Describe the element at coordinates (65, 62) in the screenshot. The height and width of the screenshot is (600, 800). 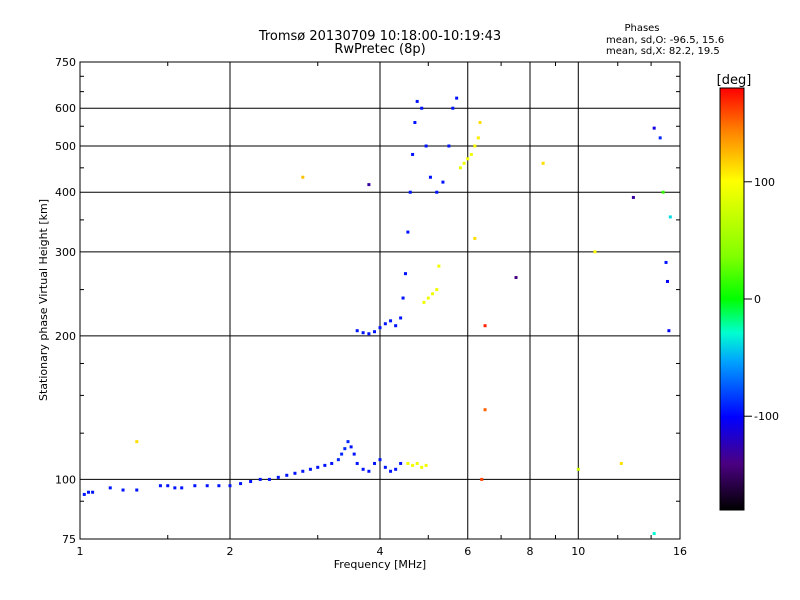
I see `y-tick-label: 750` at that location.